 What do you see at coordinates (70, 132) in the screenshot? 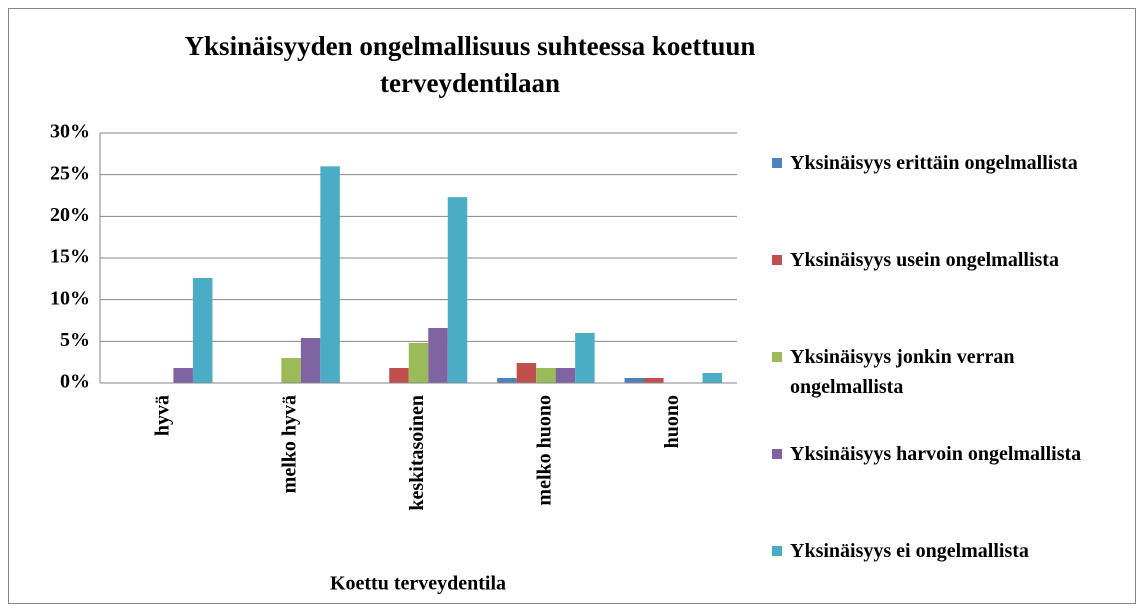
I see `y-tick-label: 30%` at bounding box center [70, 132].